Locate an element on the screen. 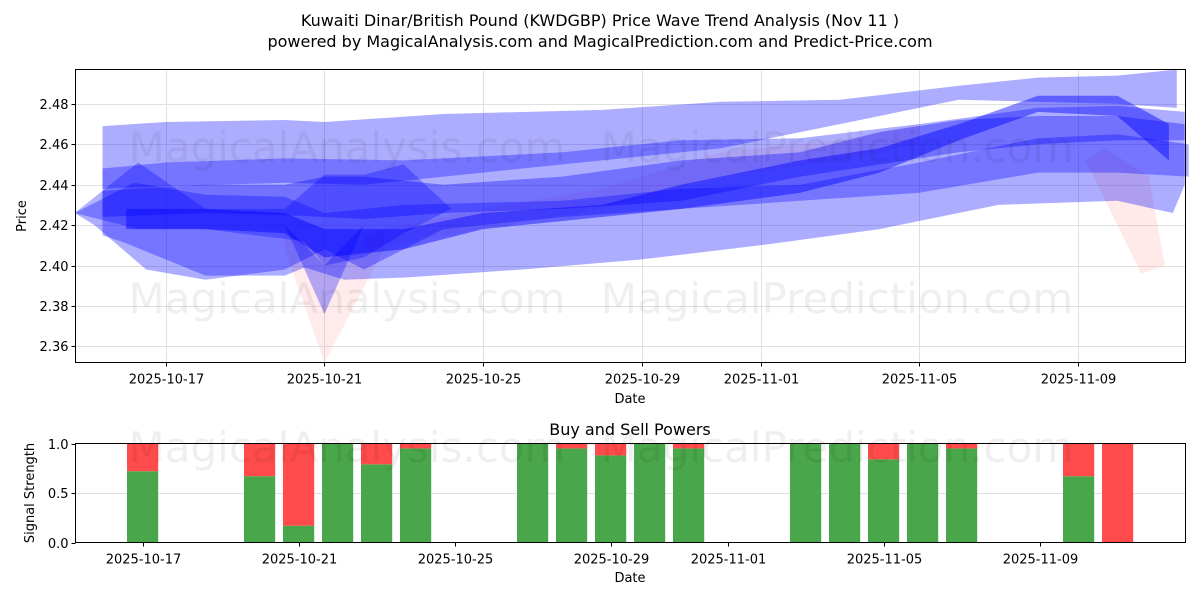 The image size is (1200, 600). watermark-prediction-top: MagicalPrediction.com is located at coordinates (837, 147).